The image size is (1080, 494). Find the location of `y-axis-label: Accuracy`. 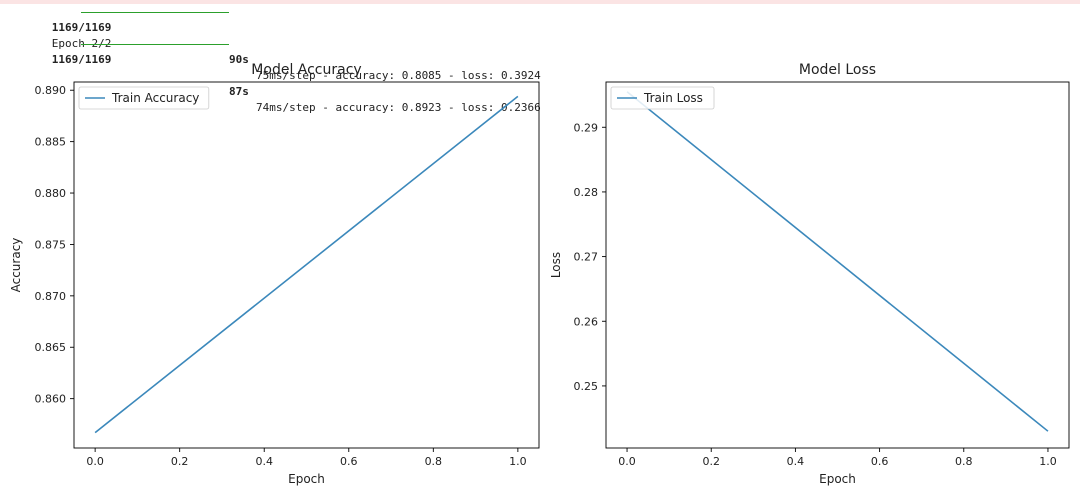

y-axis-label: Accuracy is located at coordinates (16, 265).